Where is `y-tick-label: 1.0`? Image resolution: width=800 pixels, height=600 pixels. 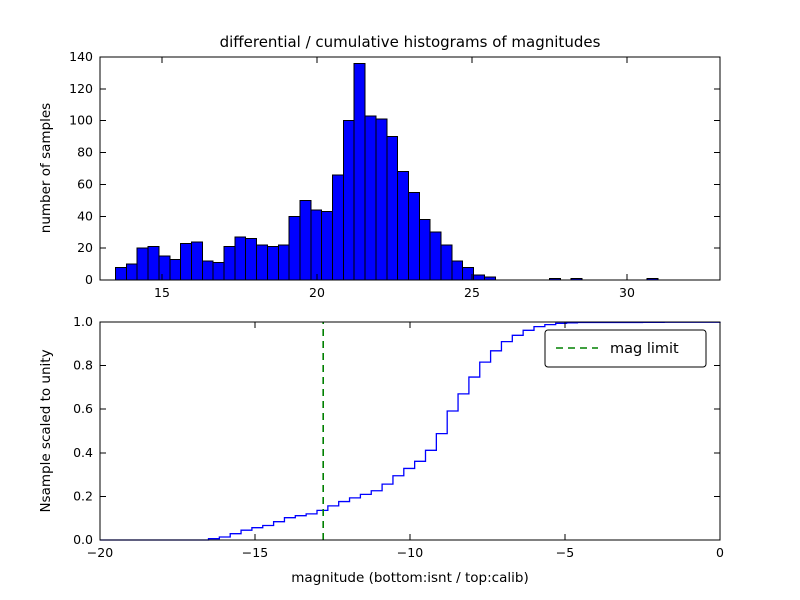
y-tick-label: 1.0 is located at coordinates (83, 321).